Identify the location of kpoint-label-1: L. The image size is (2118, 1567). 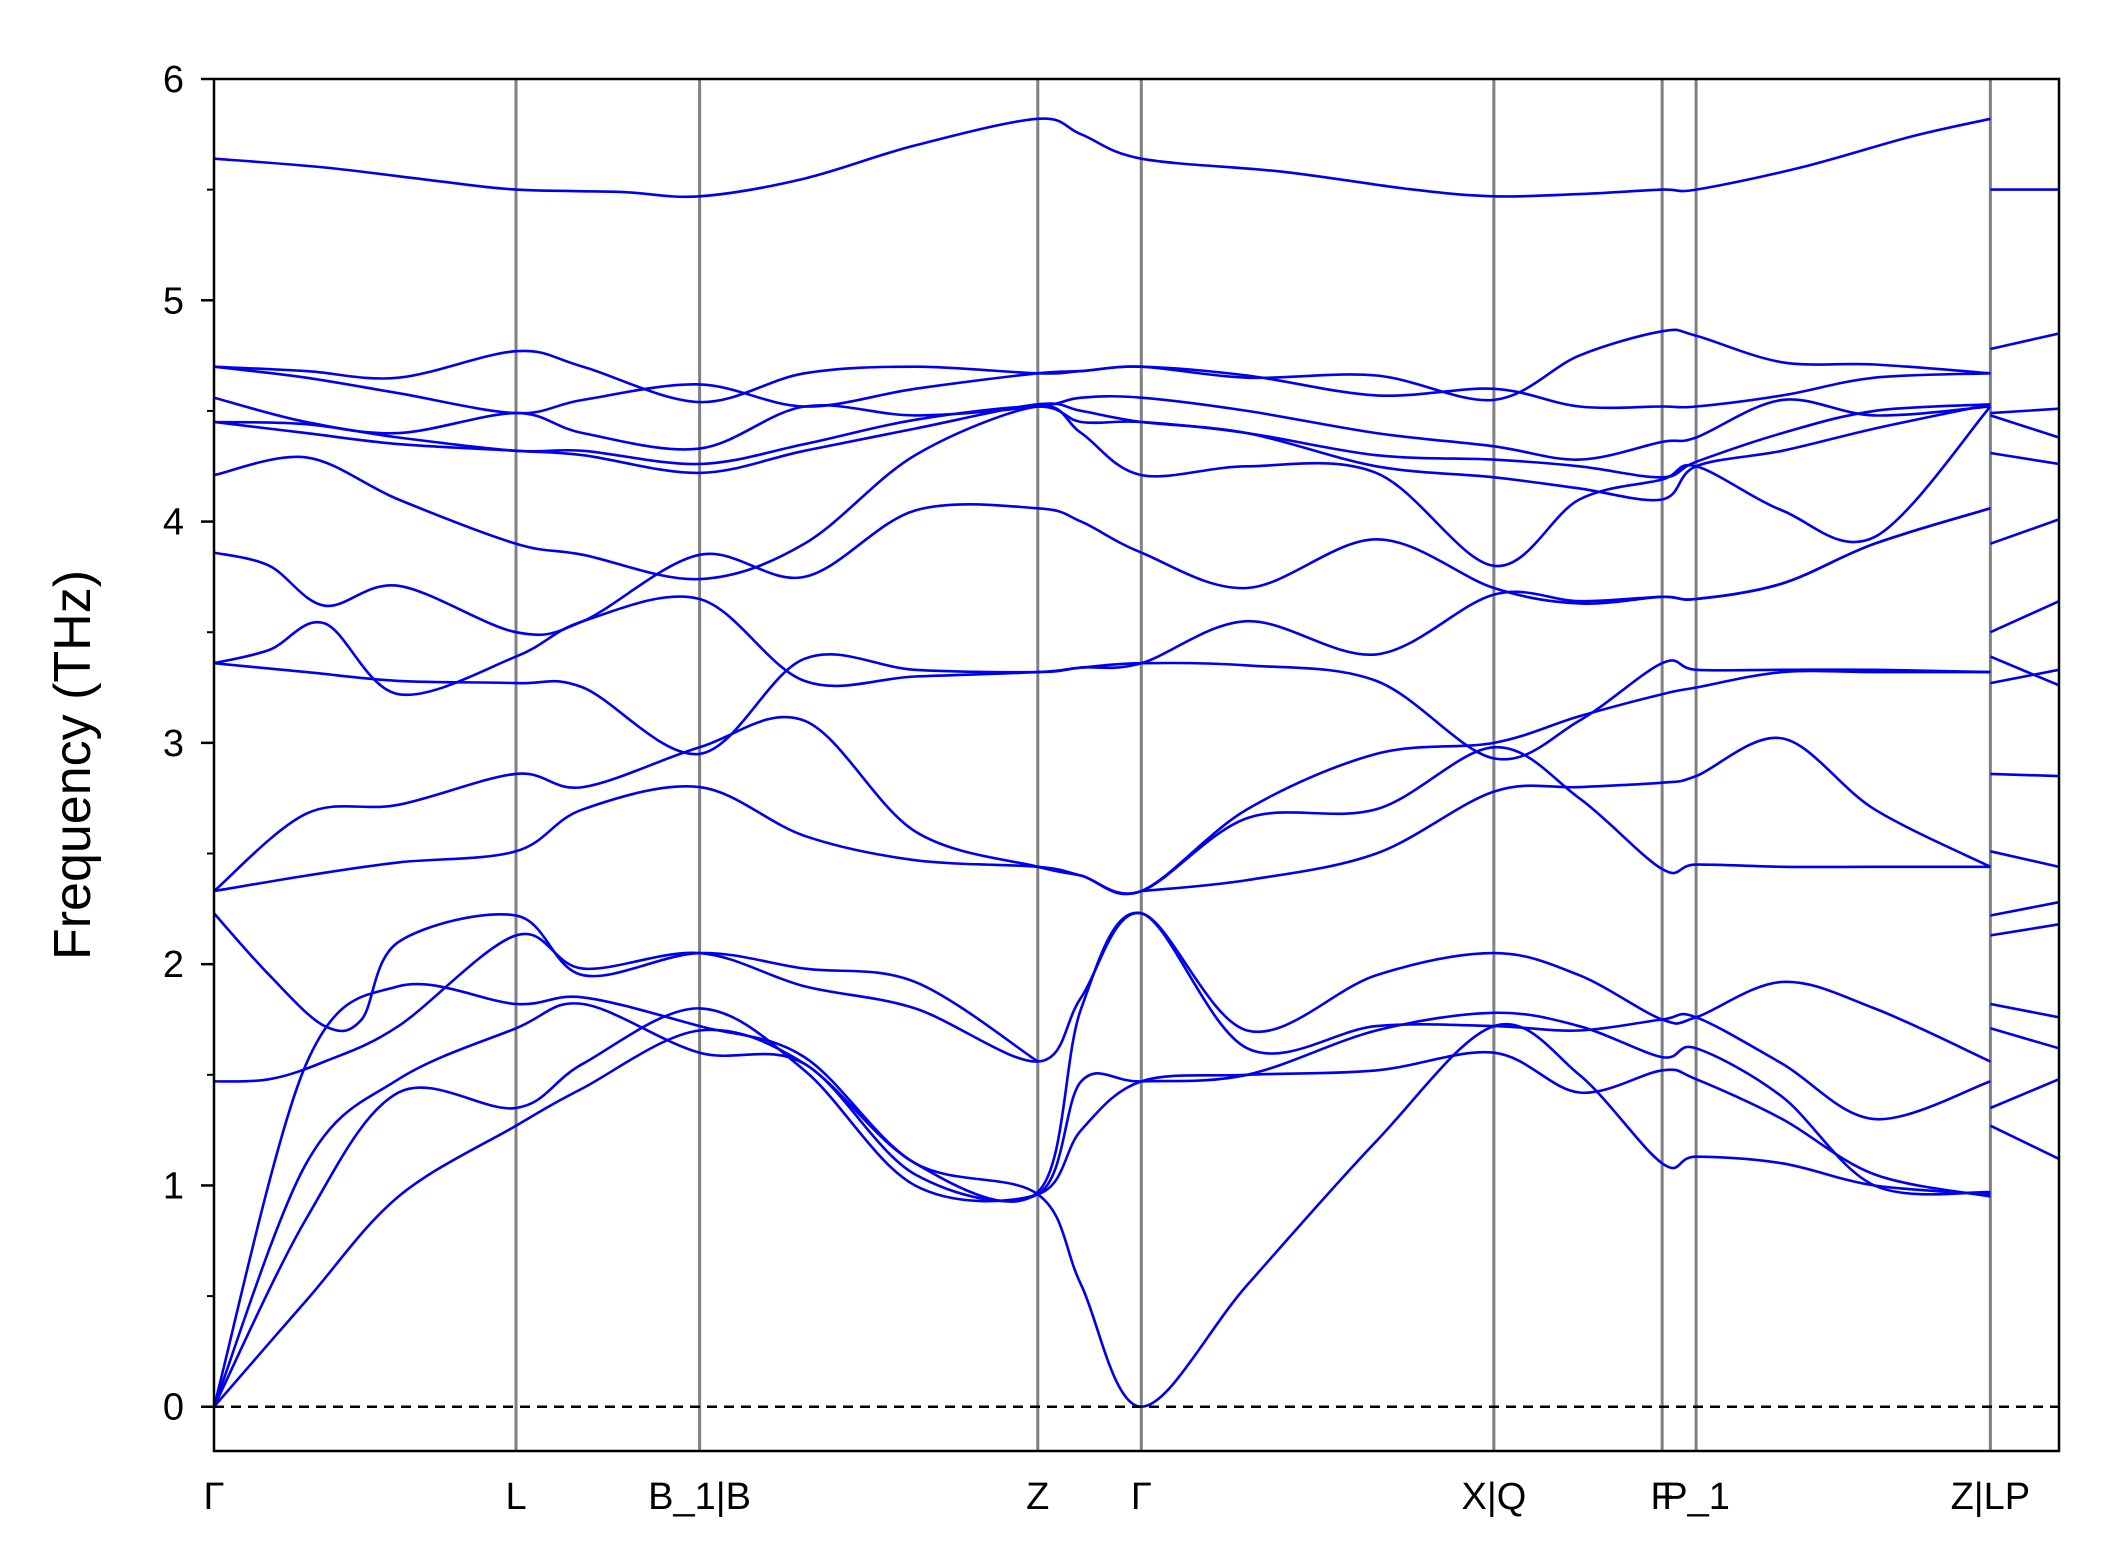
(515, 1497).